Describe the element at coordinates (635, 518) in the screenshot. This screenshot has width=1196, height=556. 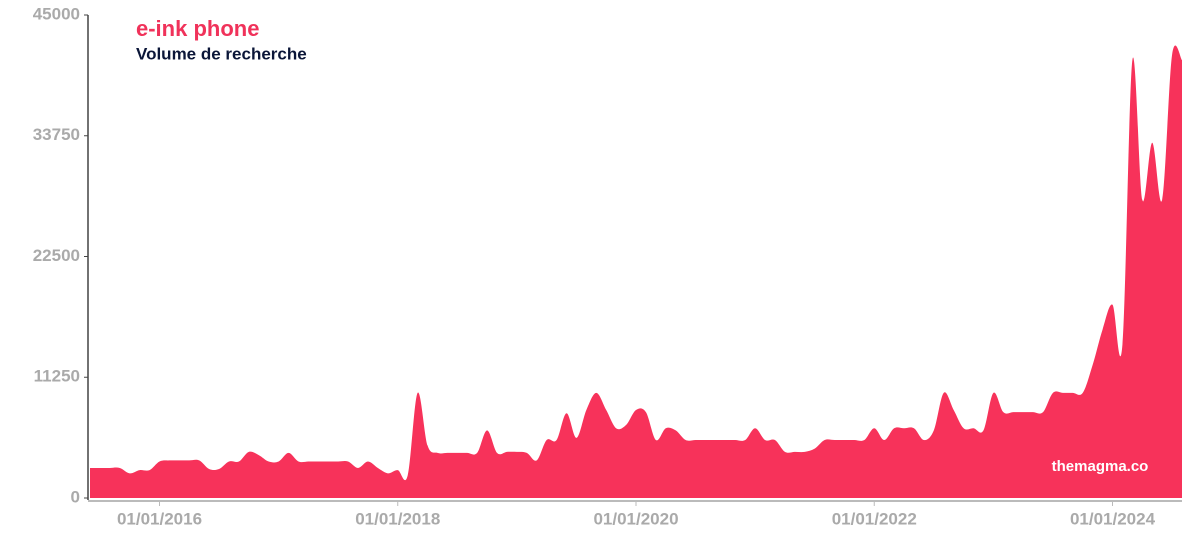
I see `x-tick-label: 01/01/2020` at that location.